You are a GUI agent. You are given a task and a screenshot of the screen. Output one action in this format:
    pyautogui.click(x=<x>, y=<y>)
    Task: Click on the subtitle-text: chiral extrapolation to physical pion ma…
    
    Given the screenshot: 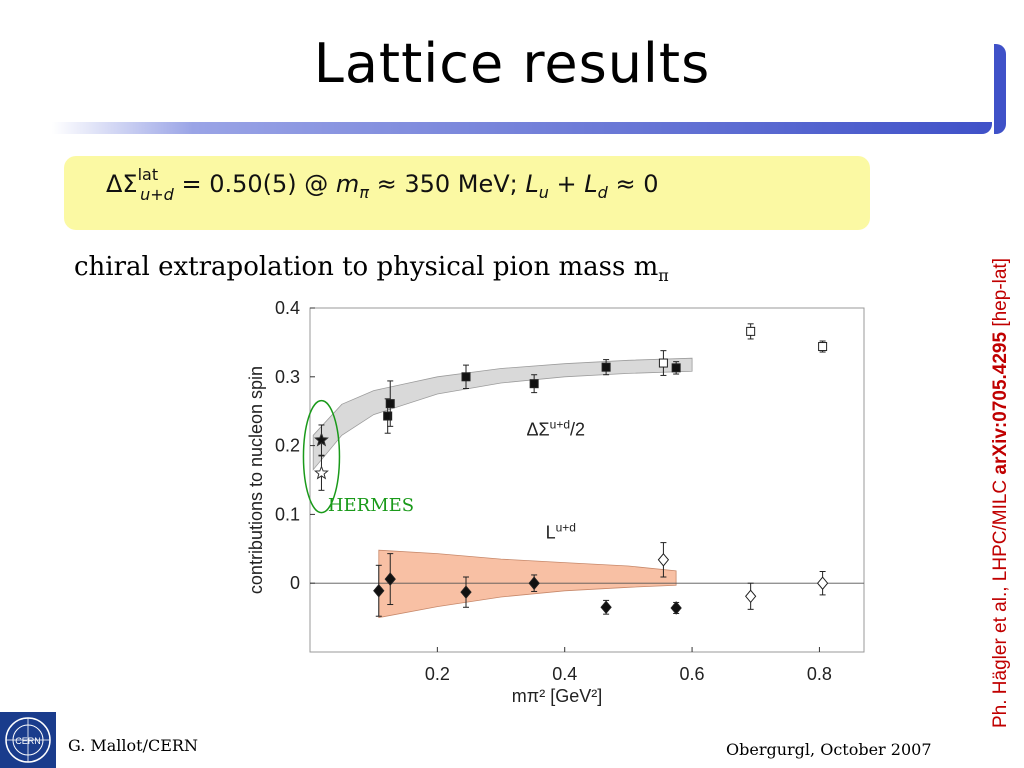 What is the action you would take?
    pyautogui.click(x=366, y=267)
    